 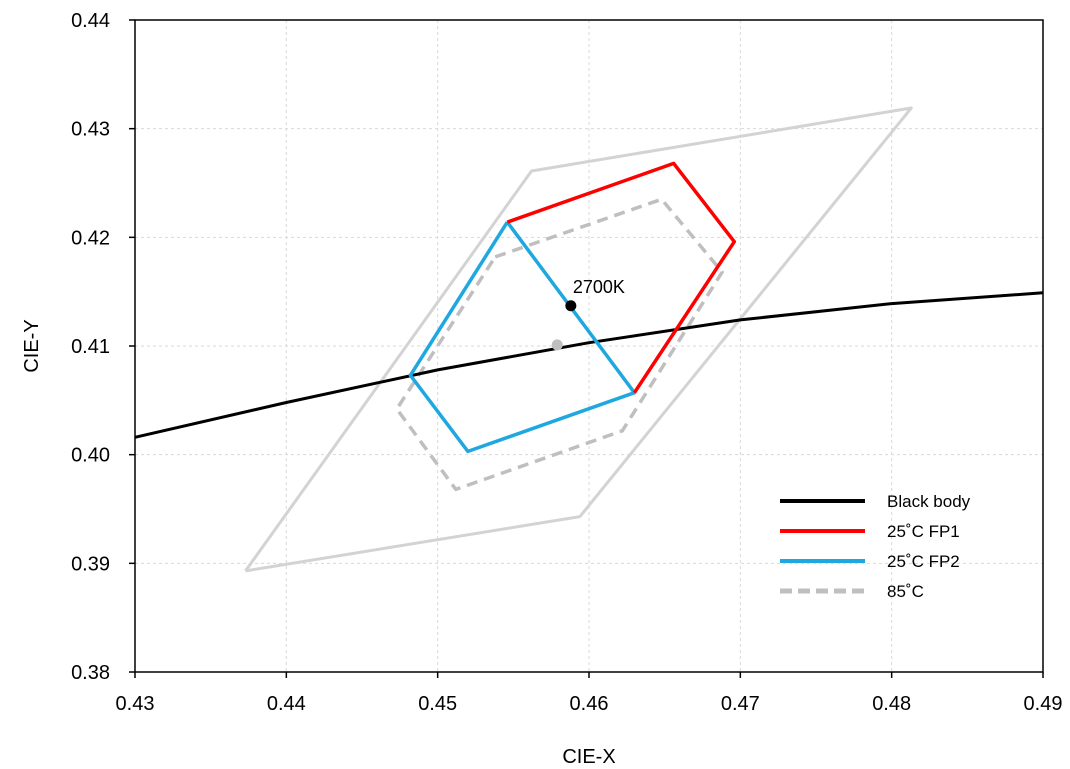 What do you see at coordinates (90, 238) in the screenshot?
I see `y-tick-label: 0.42` at bounding box center [90, 238].